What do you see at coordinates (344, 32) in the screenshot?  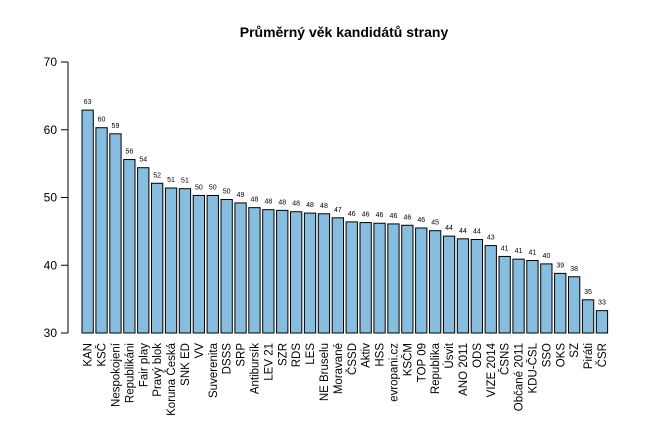 I see `chart-title: Průměrný věk kandidátů strany` at bounding box center [344, 32].